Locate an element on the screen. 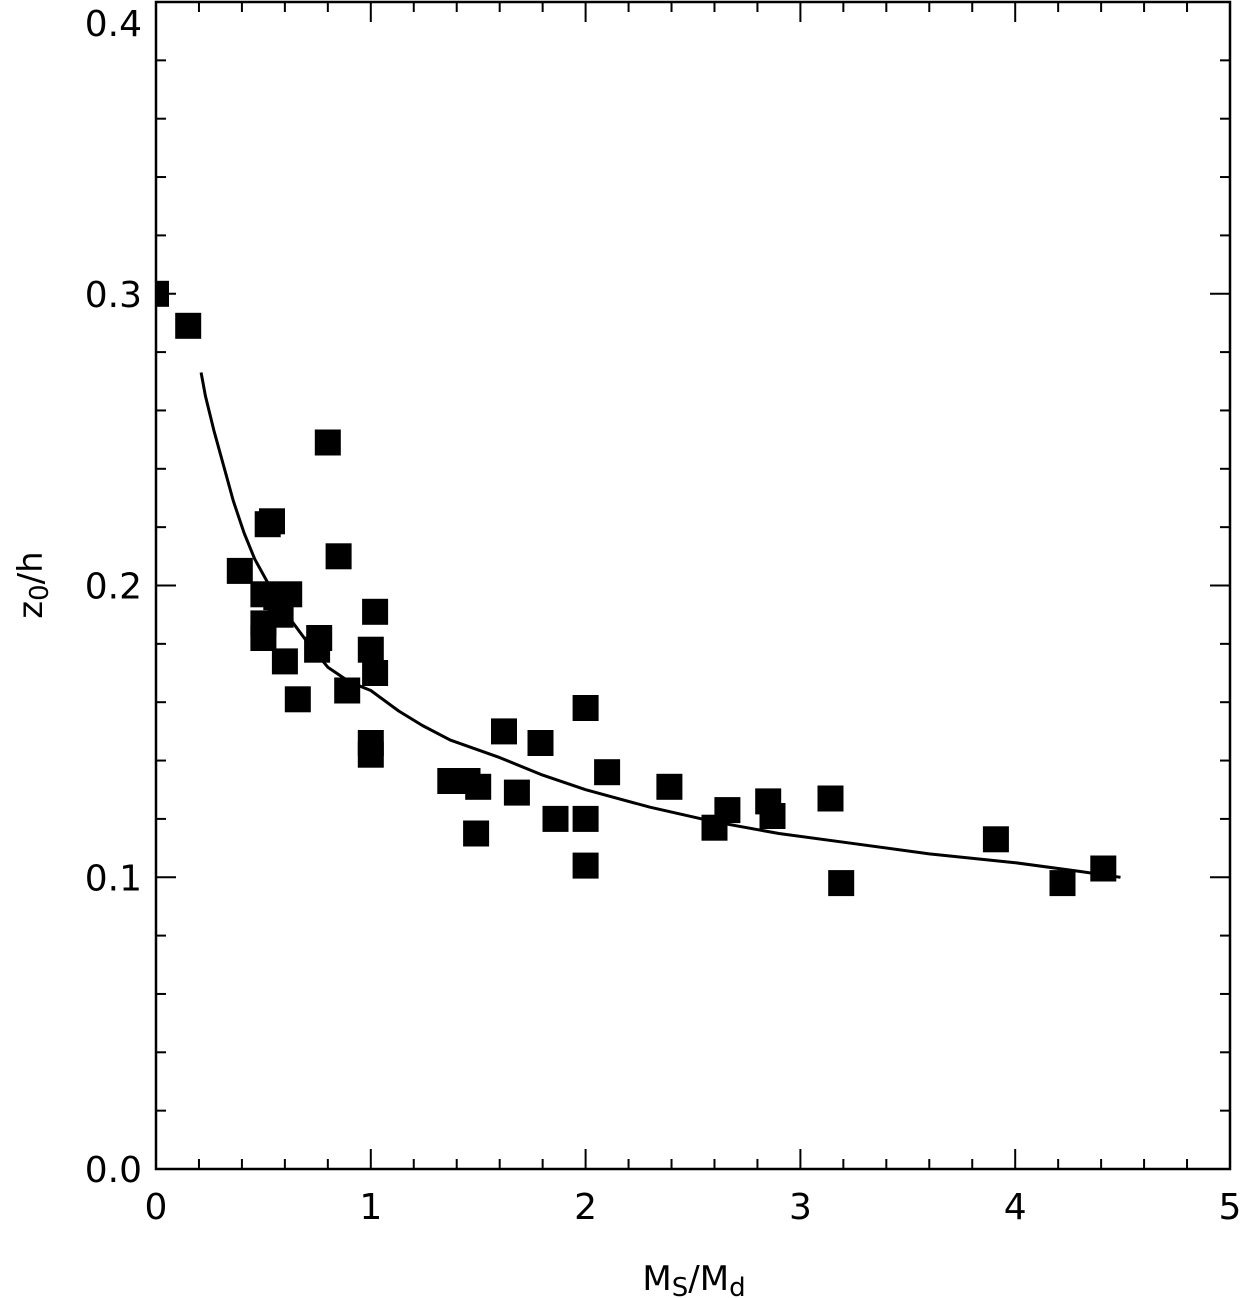 This screenshot has width=1244, height=1298. x-tick-label: 3 is located at coordinates (800, 1207).